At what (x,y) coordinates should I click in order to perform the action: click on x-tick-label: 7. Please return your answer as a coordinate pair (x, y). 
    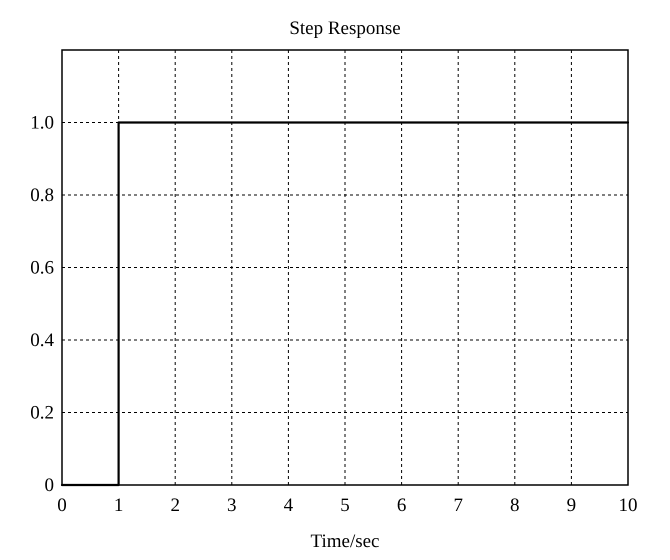
    Looking at the image, I should click on (458, 505).